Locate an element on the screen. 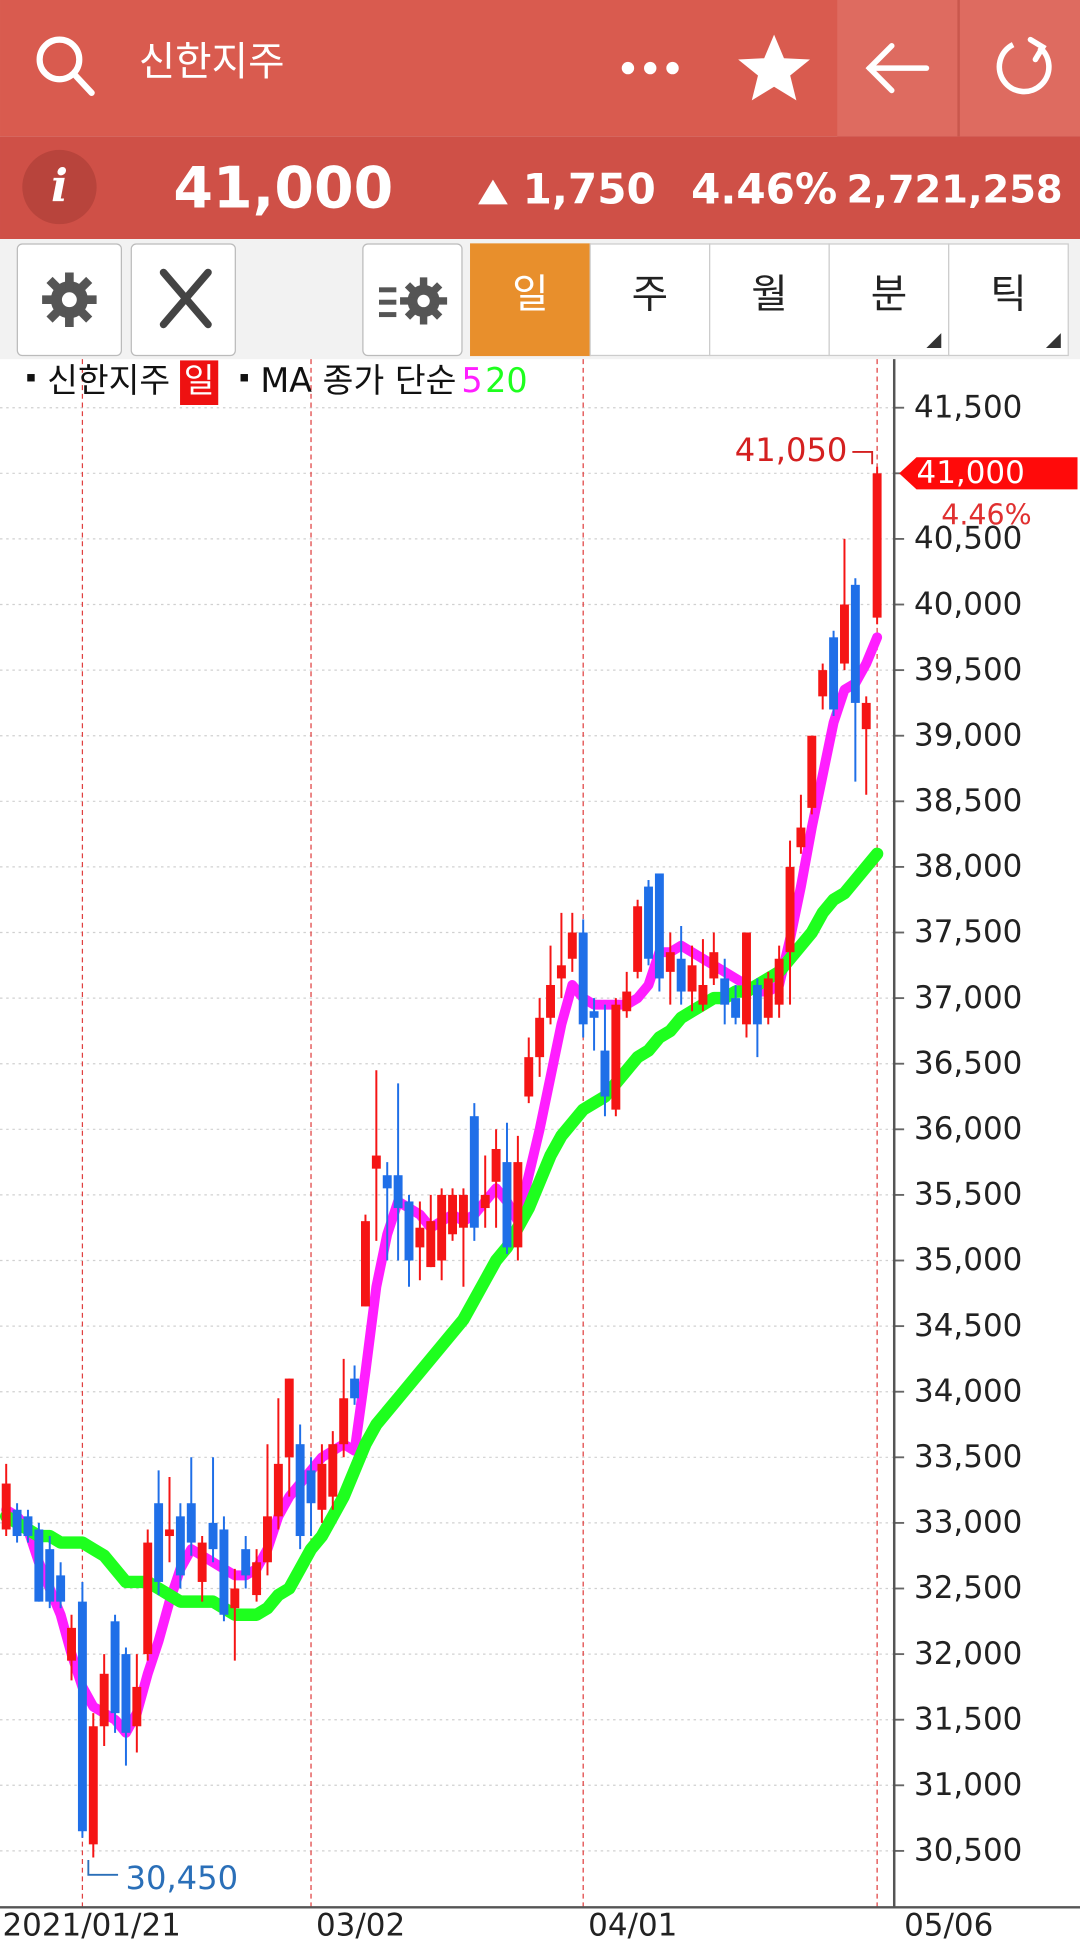  submenu-marker is located at coordinates (934, 341).